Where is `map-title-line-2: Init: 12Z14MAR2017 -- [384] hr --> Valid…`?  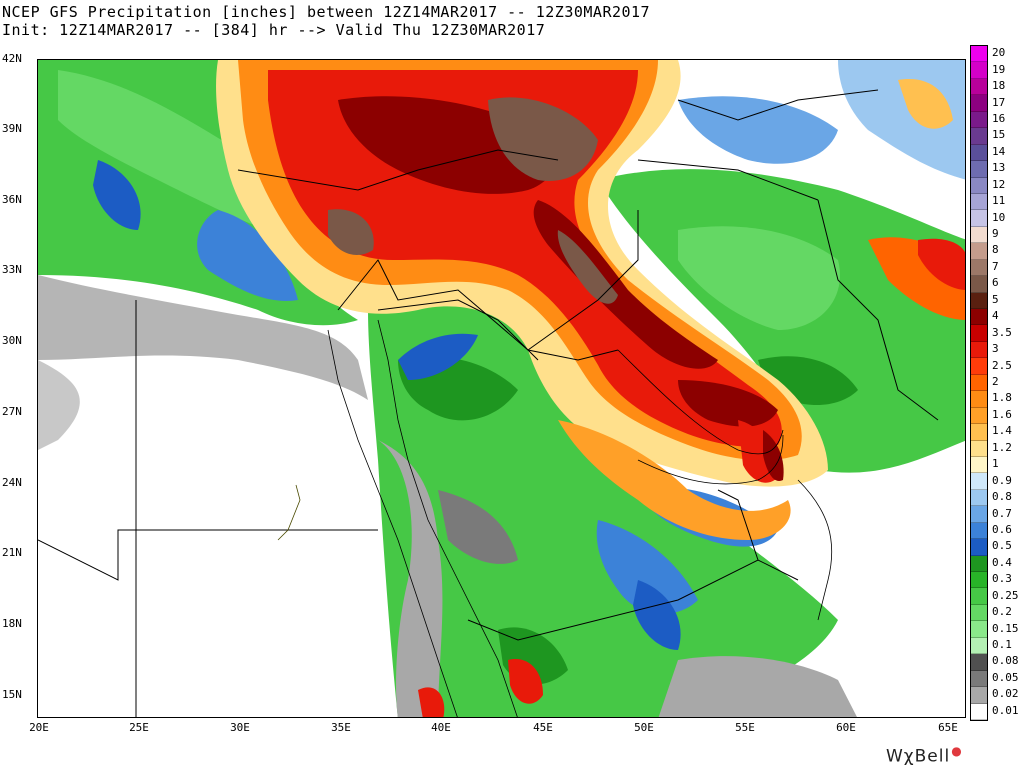
map-title-line-2: Init: 12Z14MAR2017 -- [384] hr --> Valid… is located at coordinates (274, 30).